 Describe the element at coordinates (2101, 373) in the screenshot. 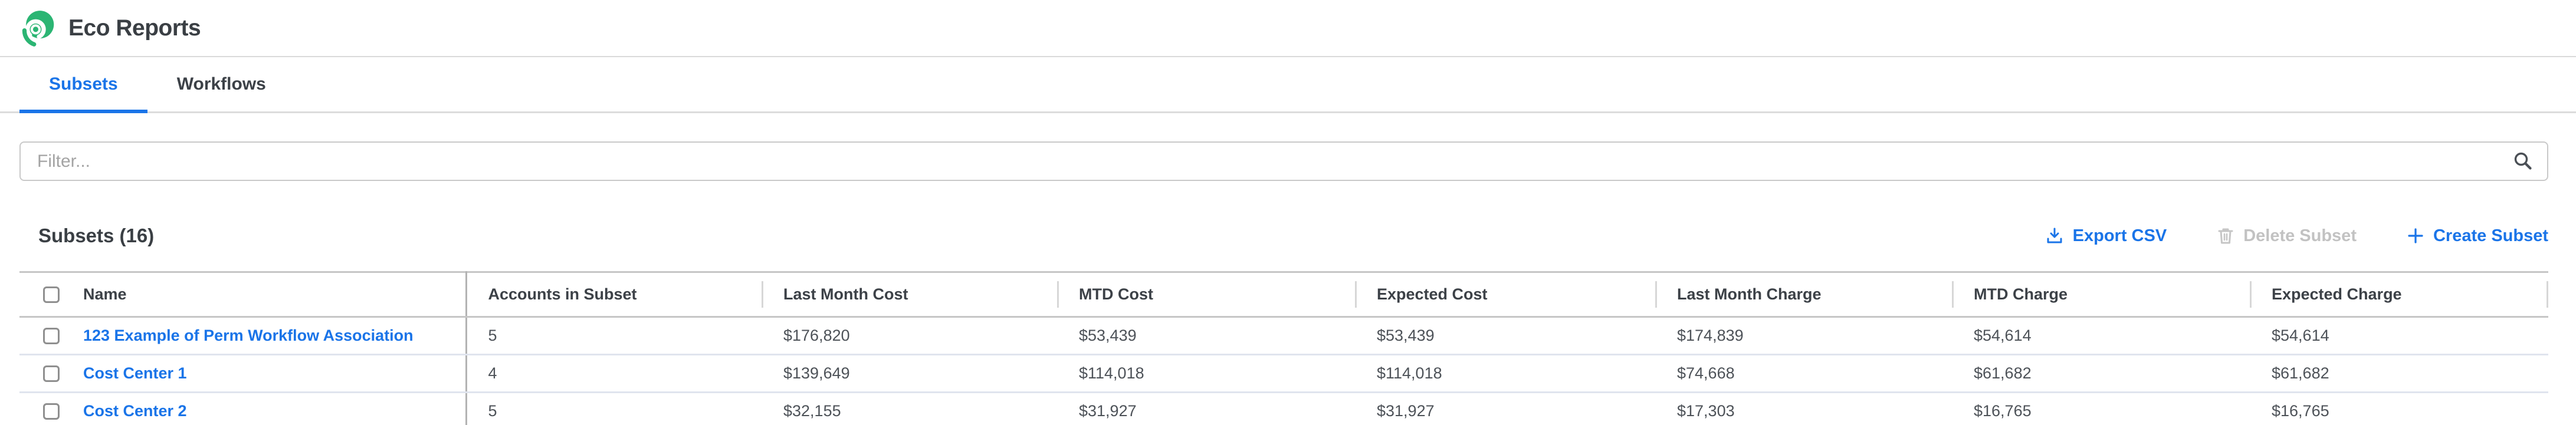

I see `cell-mtd-charge: $61,682` at that location.